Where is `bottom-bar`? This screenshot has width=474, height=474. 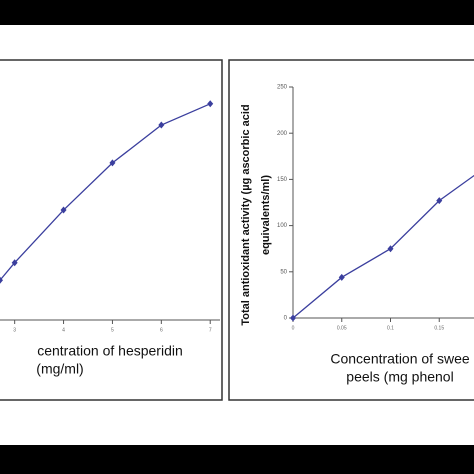 bottom-bar is located at coordinates (237, 459).